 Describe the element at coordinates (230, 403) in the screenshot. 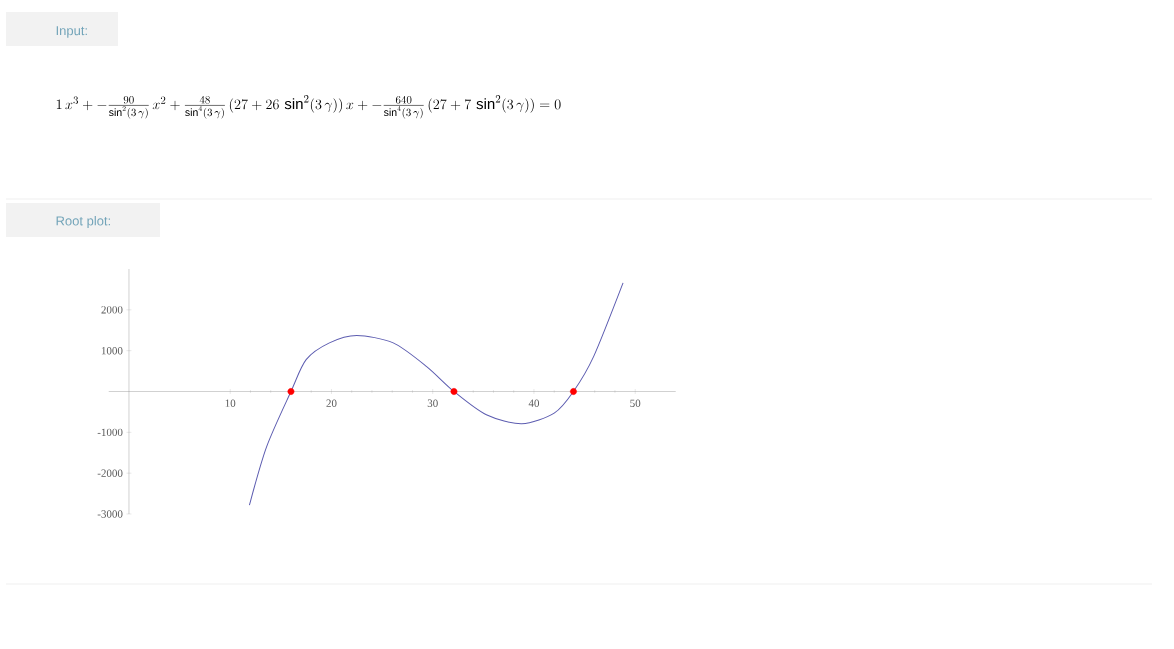

I see `x-tick-label: 10` at that location.